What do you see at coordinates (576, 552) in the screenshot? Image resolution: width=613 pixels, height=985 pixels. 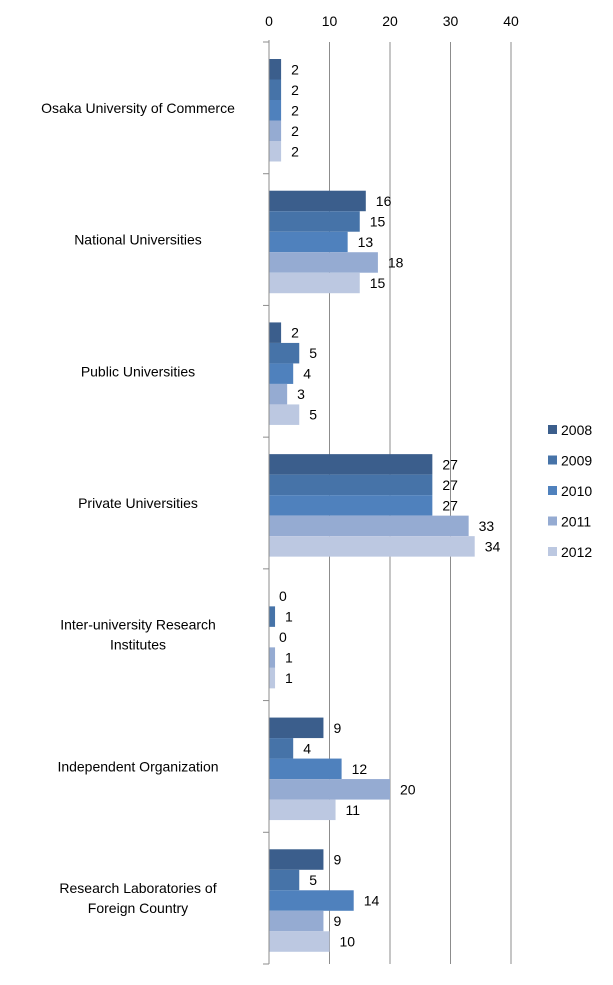 I see `legend-label: 2012` at bounding box center [576, 552].